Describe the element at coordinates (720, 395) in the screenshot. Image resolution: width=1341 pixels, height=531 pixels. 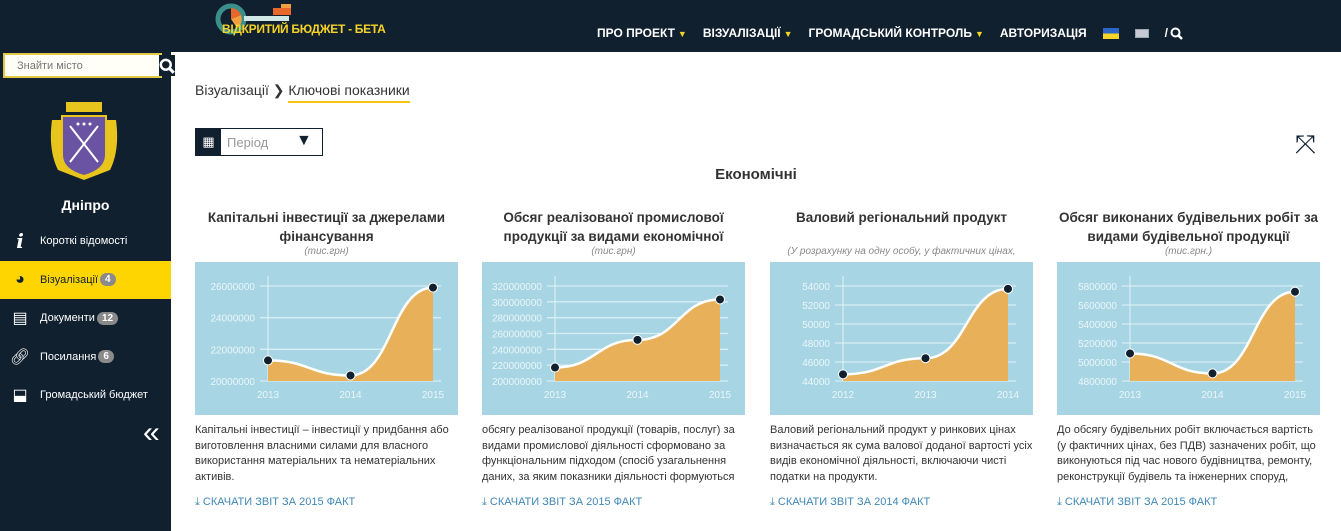
I see `x-tick-label: 2015` at that location.